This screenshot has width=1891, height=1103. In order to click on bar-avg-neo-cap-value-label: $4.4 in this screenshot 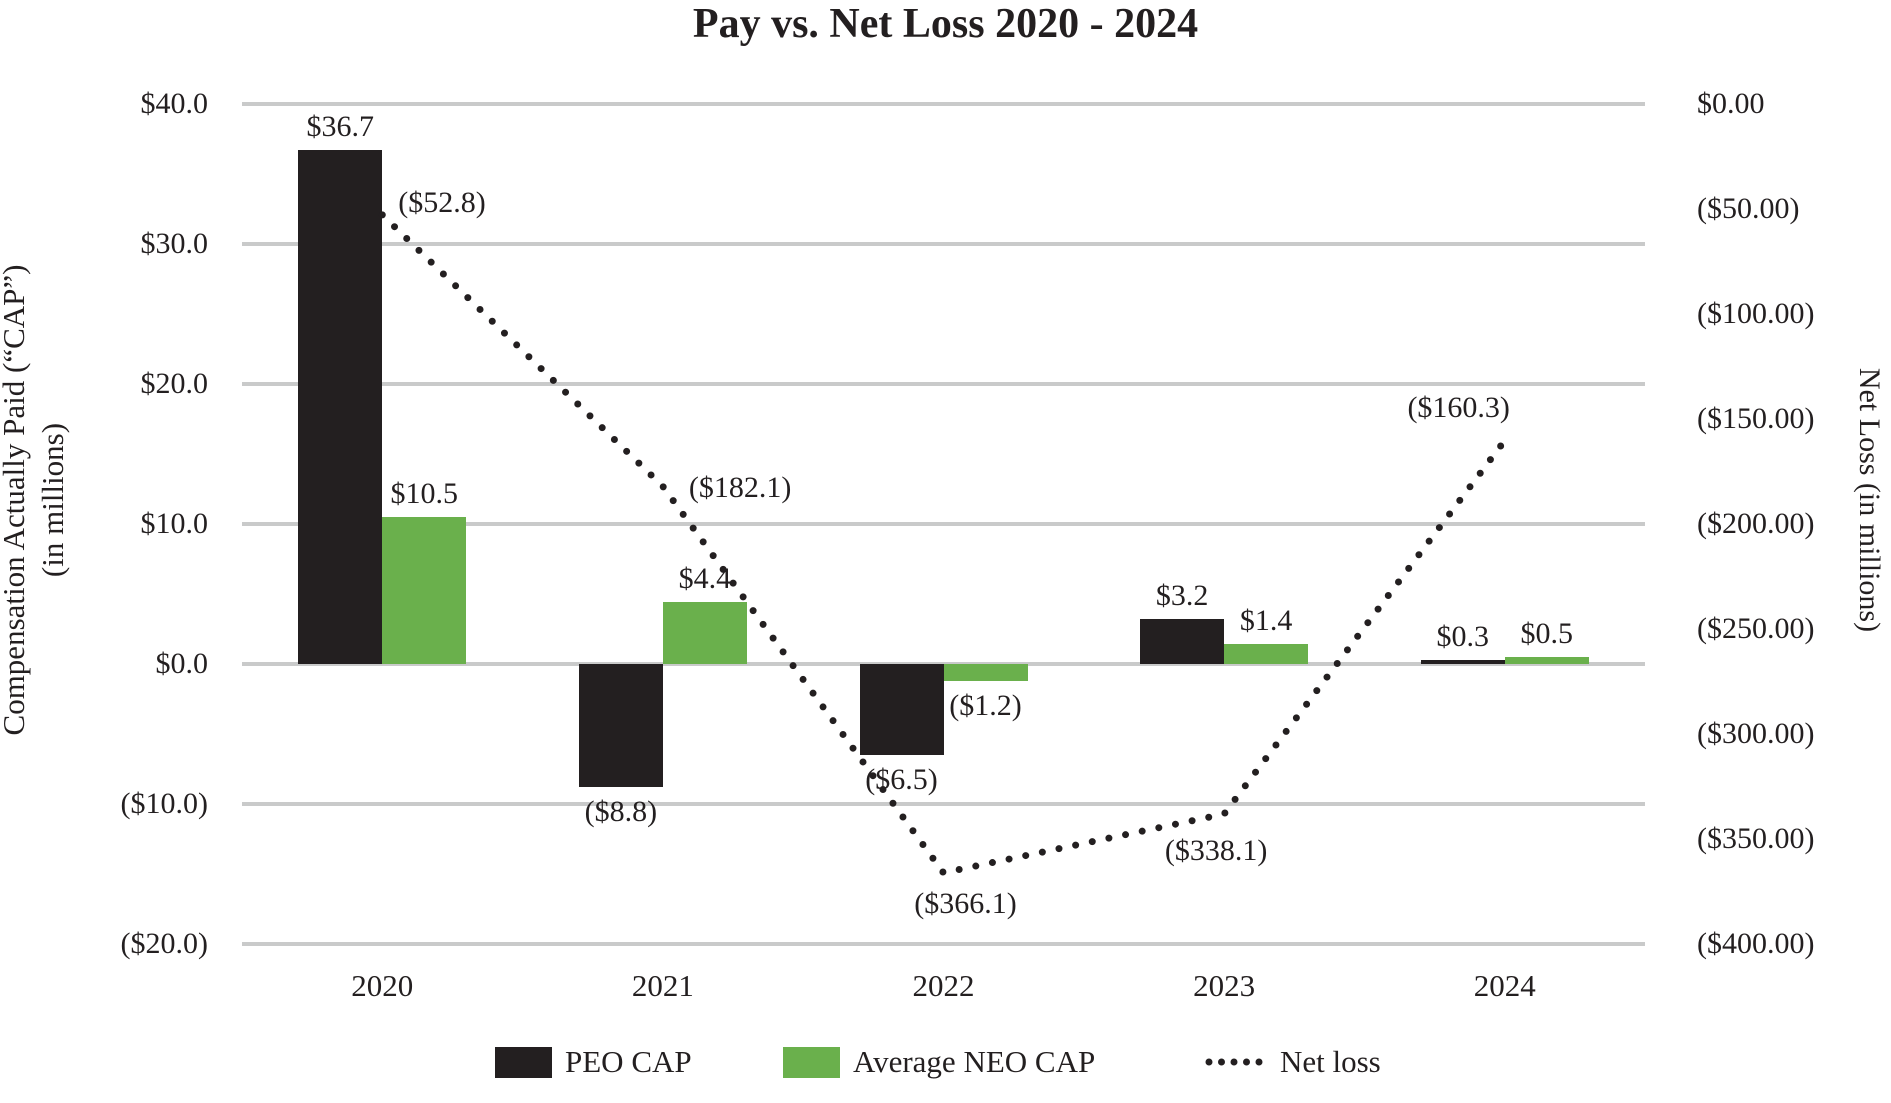, I will do `click(705, 579)`.